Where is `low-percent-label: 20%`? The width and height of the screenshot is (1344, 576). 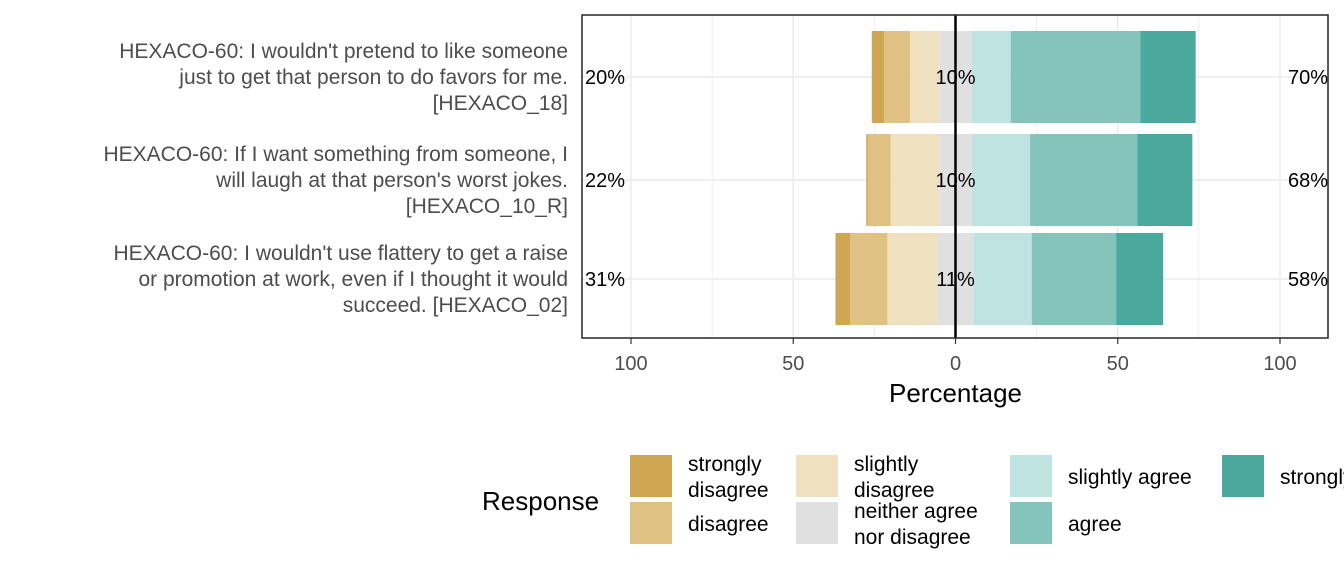 low-percent-label: 20% is located at coordinates (605, 78).